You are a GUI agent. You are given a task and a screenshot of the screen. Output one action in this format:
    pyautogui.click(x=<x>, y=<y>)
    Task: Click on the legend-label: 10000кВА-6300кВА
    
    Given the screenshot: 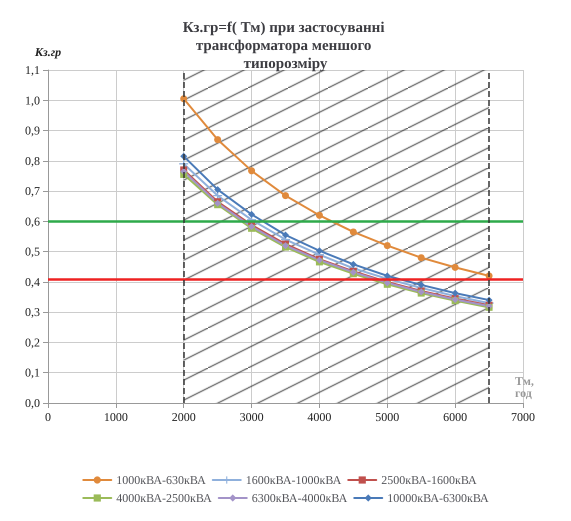 What is the action you would take?
    pyautogui.click(x=438, y=498)
    